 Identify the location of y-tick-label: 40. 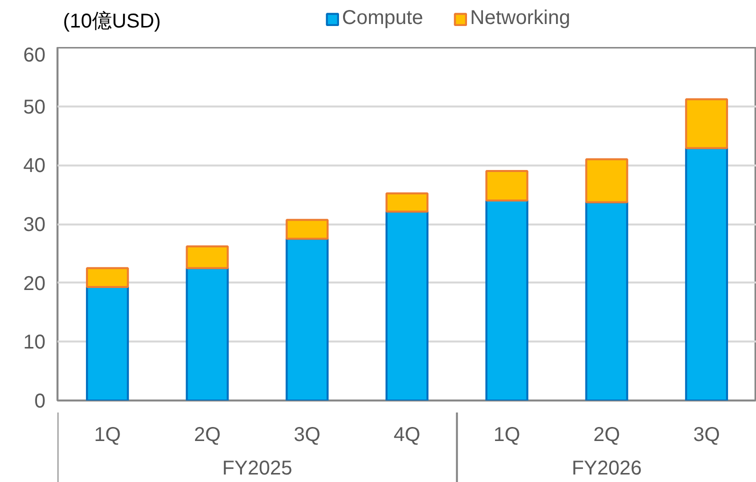
(34, 166).